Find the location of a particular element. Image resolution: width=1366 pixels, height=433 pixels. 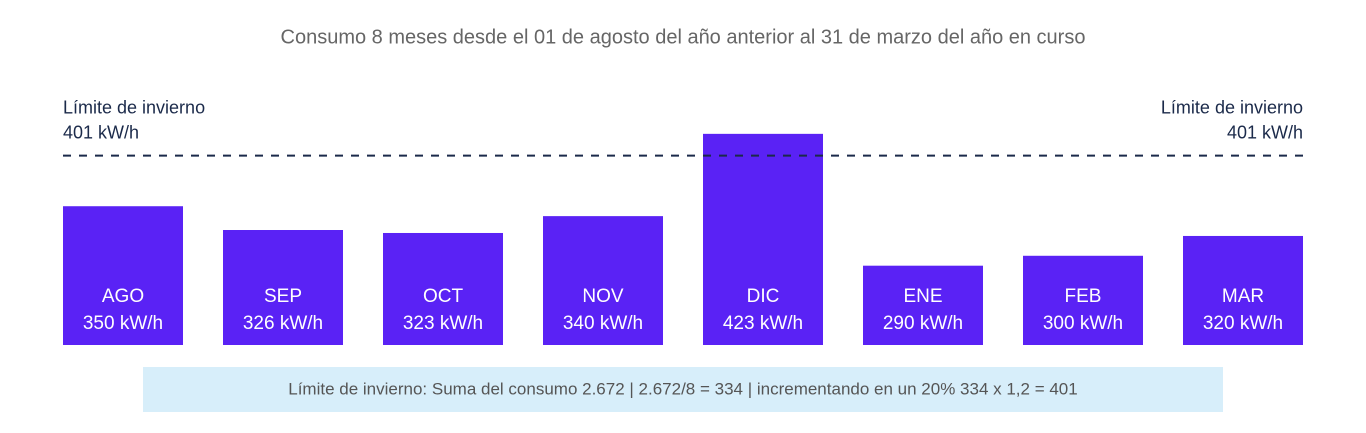

value-label: 423 kW/h is located at coordinates (763, 323).